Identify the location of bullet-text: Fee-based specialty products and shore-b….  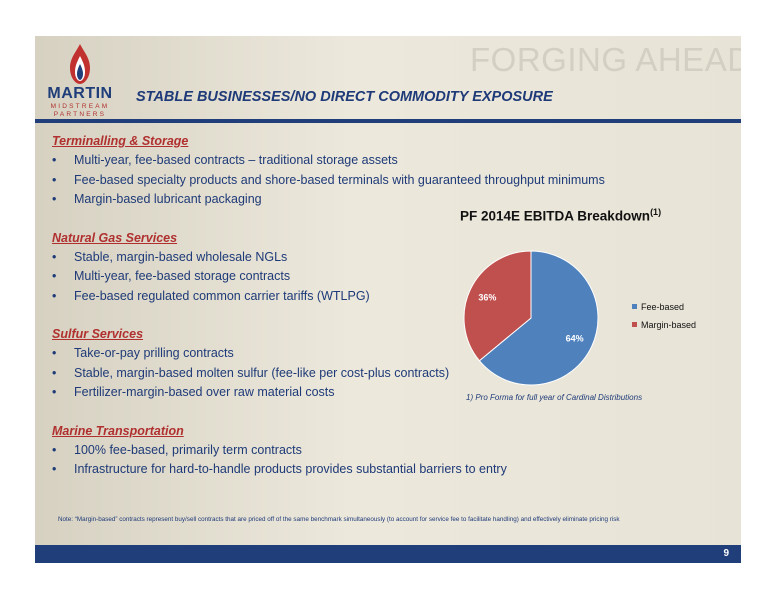
(339, 179).